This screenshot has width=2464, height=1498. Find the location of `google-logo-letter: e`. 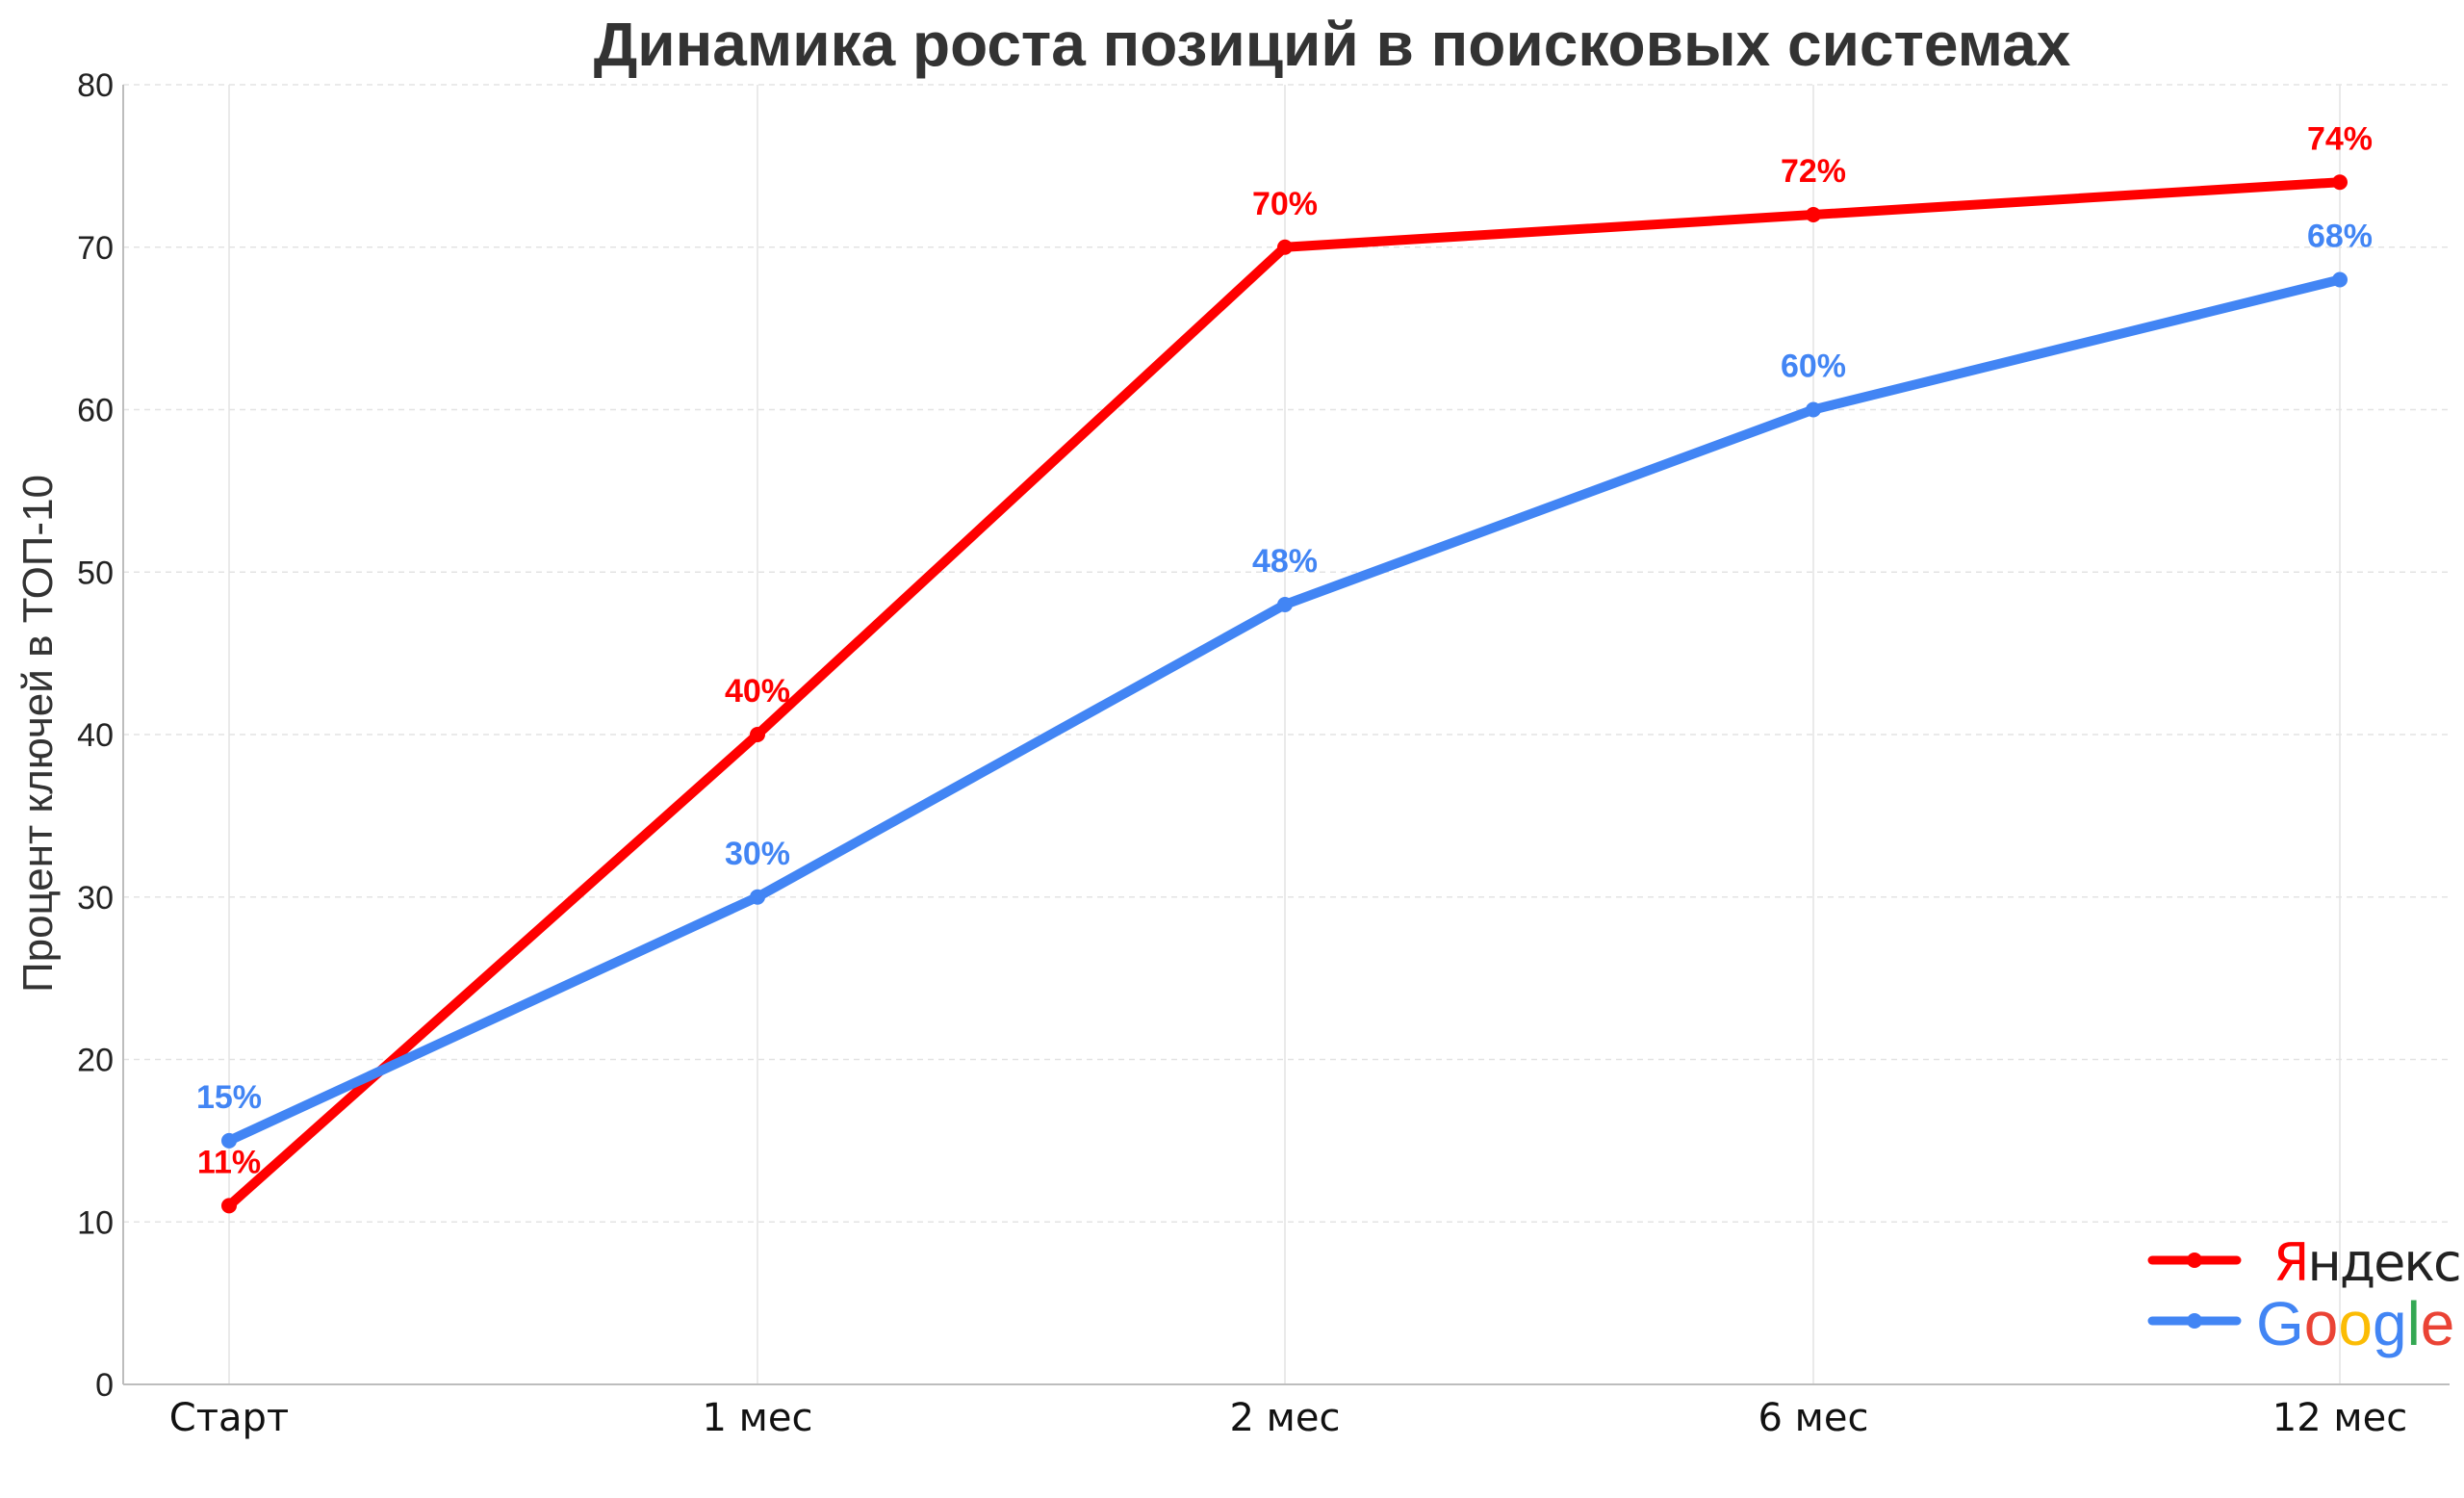

google-logo-letter: e is located at coordinates (2438, 1324).